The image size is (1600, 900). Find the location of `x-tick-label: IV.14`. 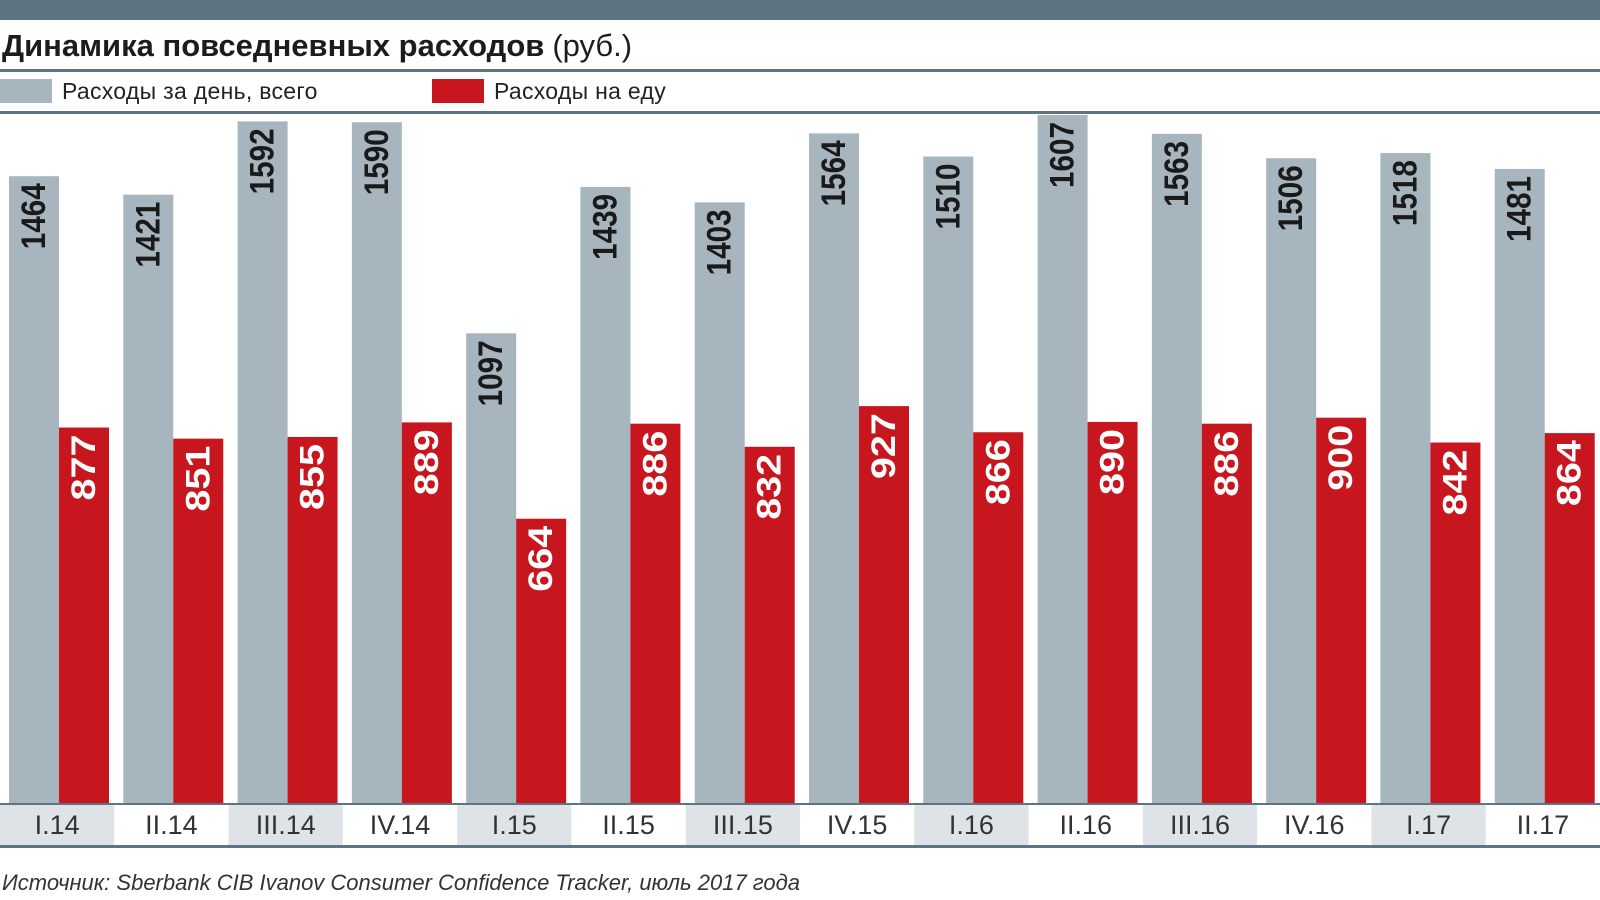

x-tick-label: IV.14 is located at coordinates (400, 825).